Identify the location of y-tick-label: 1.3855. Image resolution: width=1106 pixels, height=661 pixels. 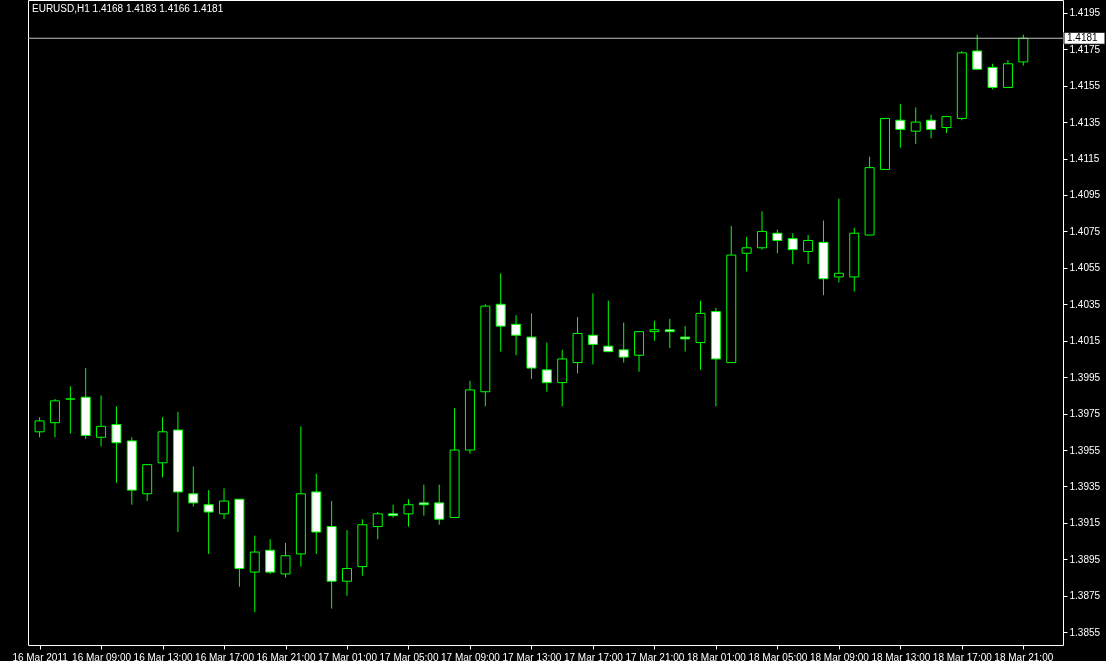
(1085, 632).